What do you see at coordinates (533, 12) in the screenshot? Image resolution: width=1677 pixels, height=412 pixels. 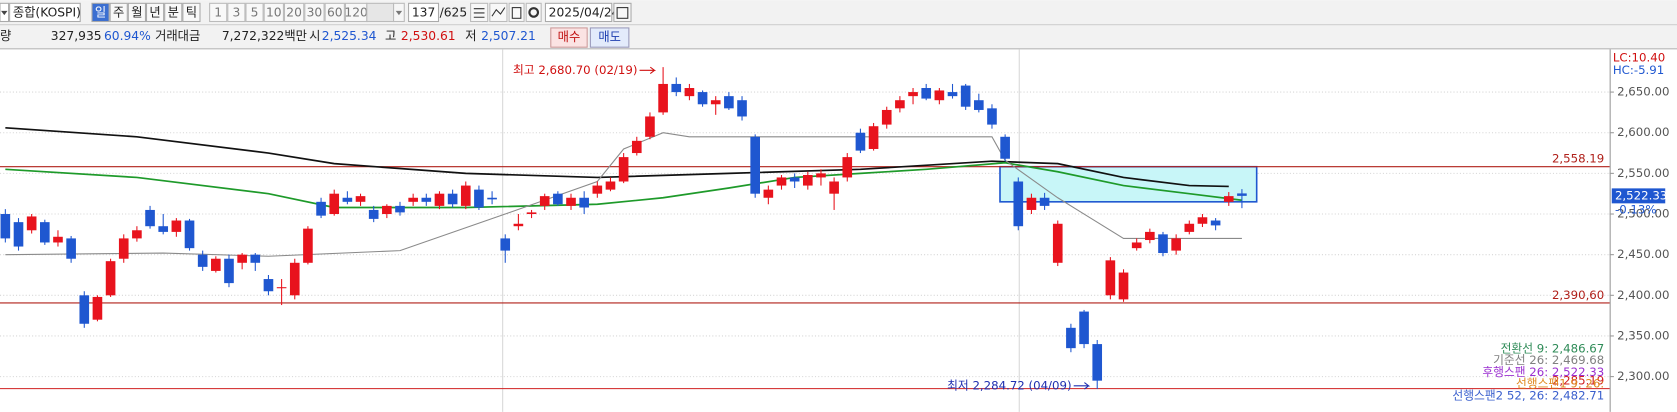 I see `icon-button` at bounding box center [533, 12].